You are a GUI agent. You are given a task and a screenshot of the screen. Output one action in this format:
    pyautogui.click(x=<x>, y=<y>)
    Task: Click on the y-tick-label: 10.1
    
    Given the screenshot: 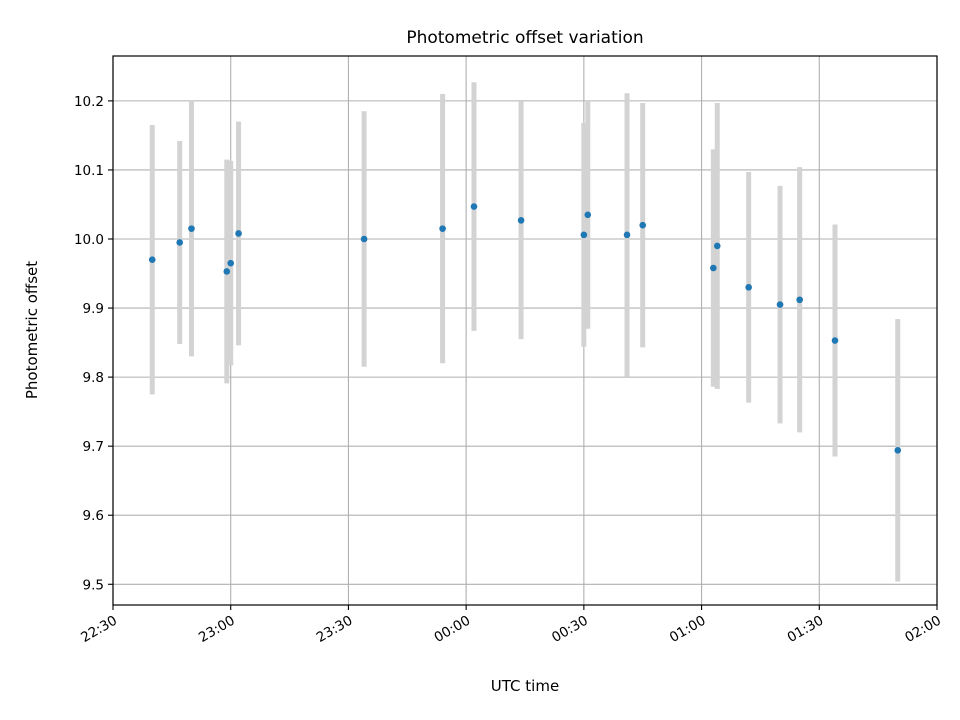 What is the action you would take?
    pyautogui.click(x=89, y=171)
    